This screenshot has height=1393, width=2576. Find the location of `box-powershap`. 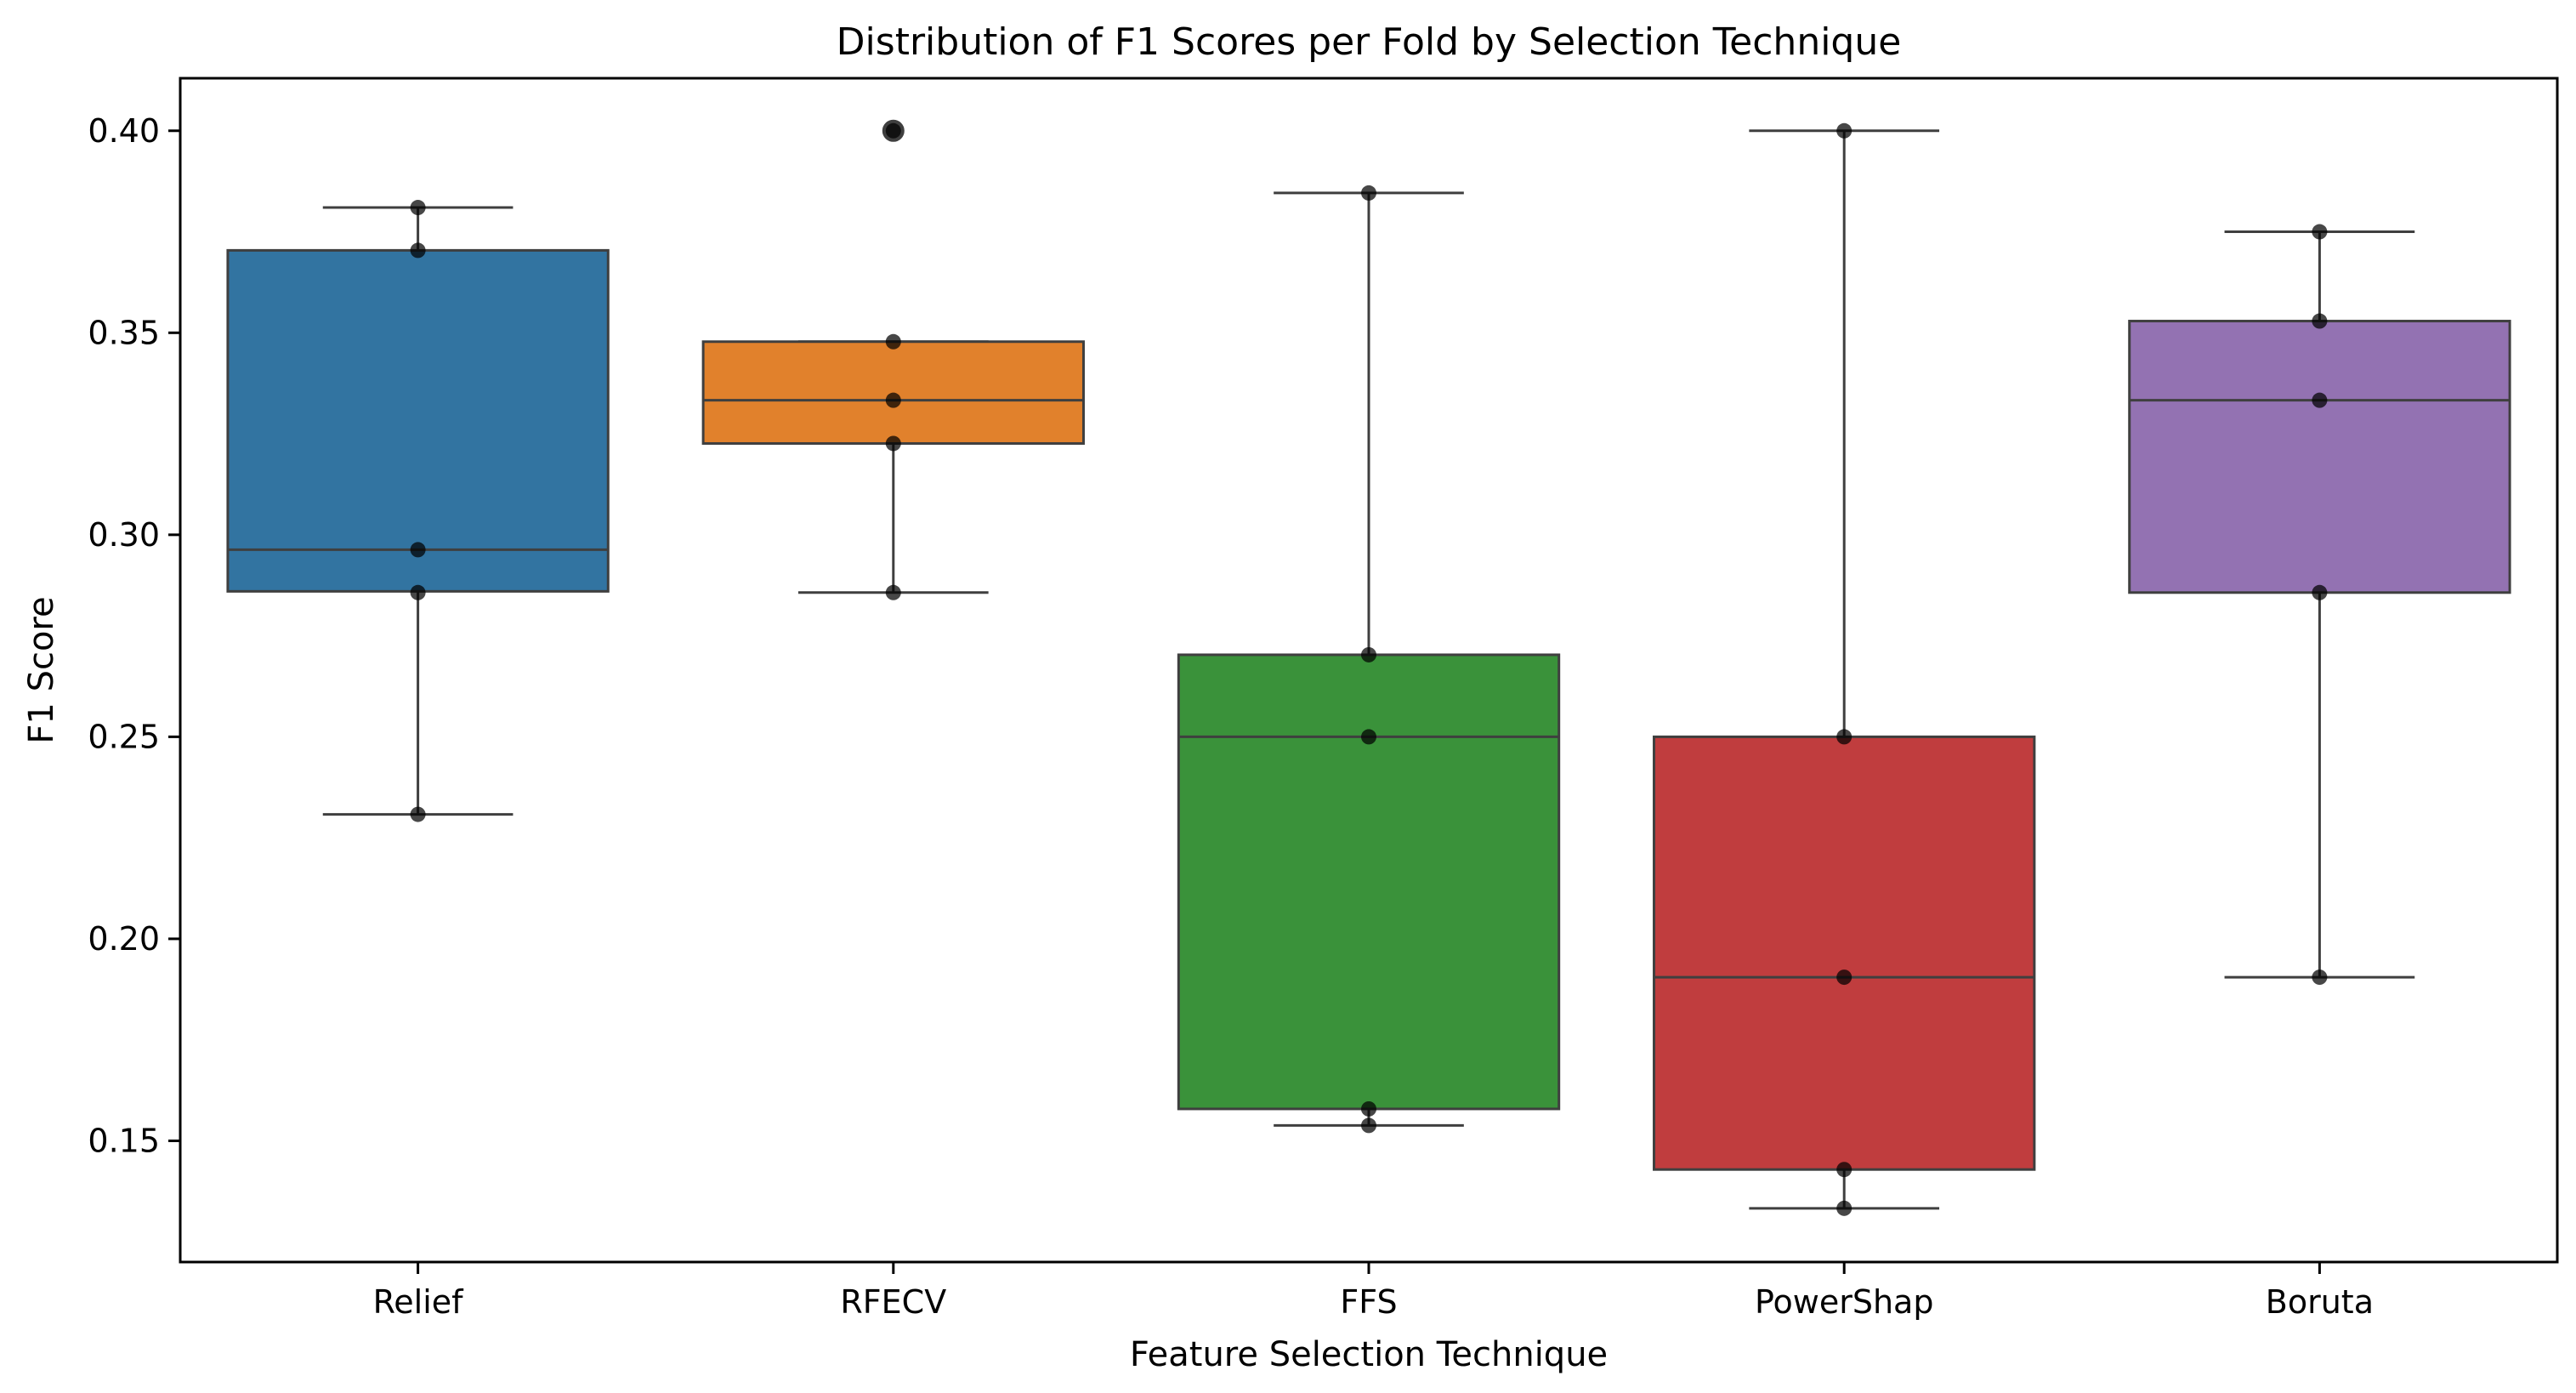

box-powershap is located at coordinates (1844, 953).